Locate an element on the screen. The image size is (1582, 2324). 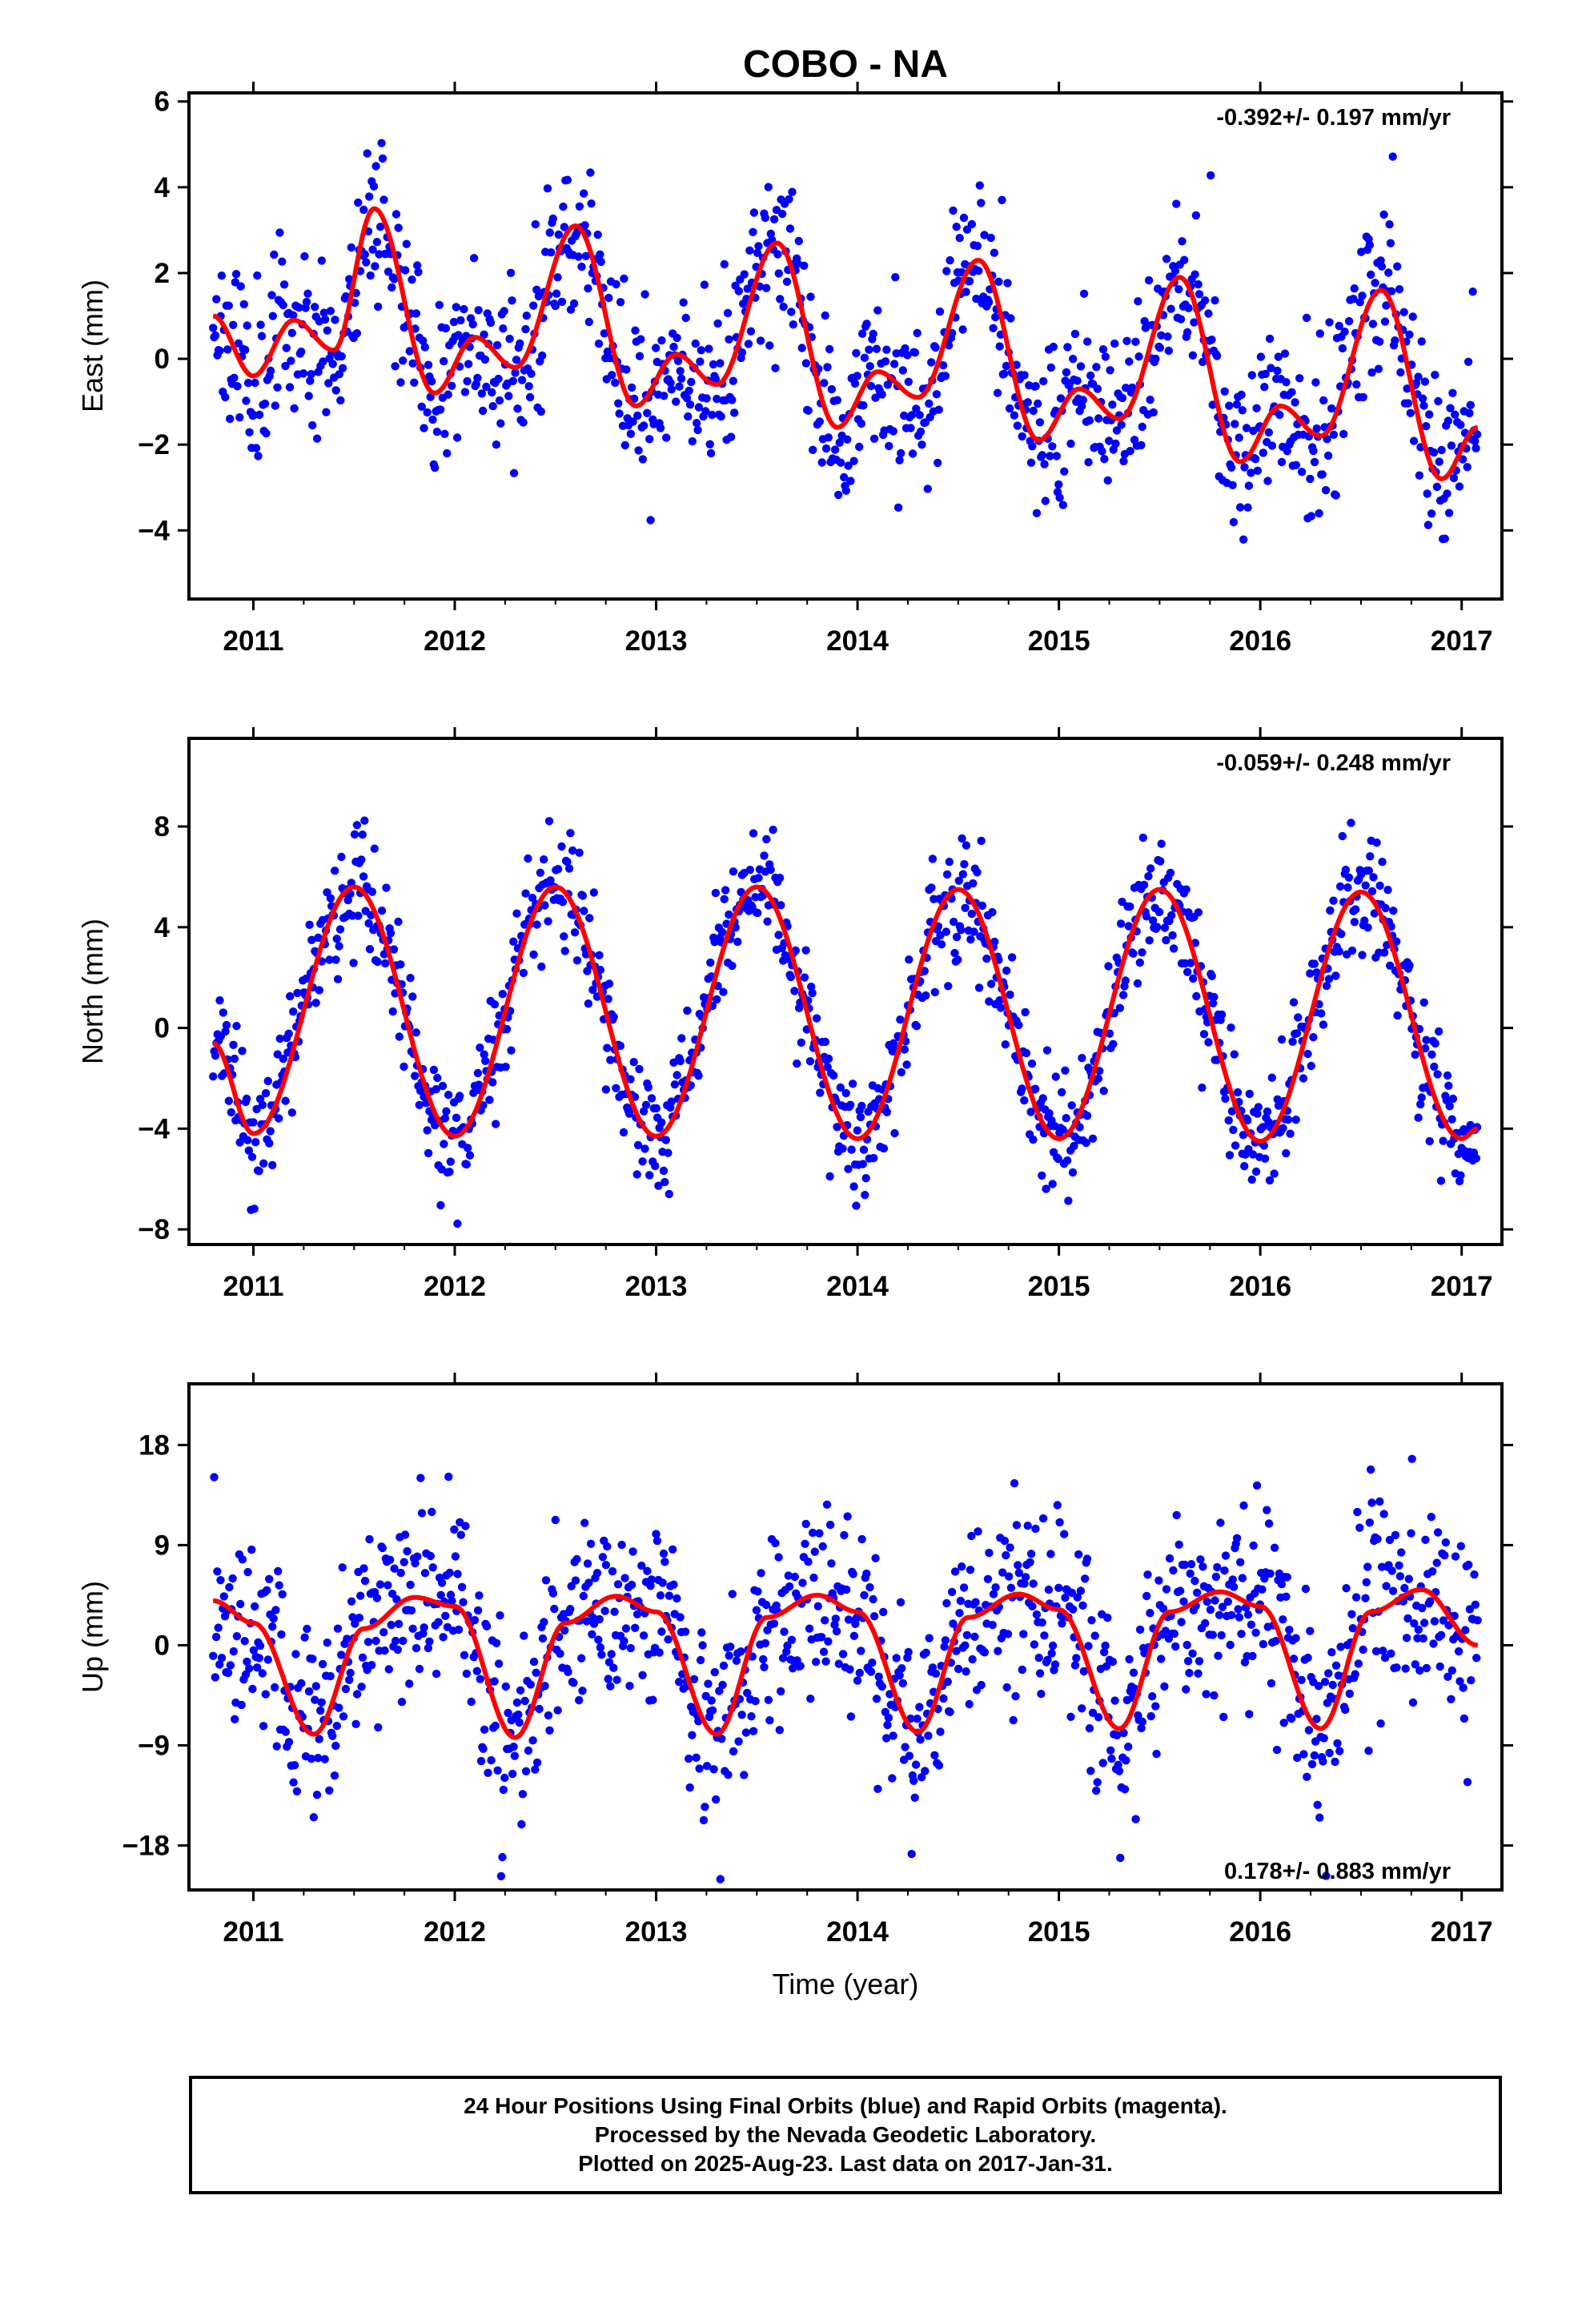
x-tick-label: 2013 is located at coordinates (657, 1286).